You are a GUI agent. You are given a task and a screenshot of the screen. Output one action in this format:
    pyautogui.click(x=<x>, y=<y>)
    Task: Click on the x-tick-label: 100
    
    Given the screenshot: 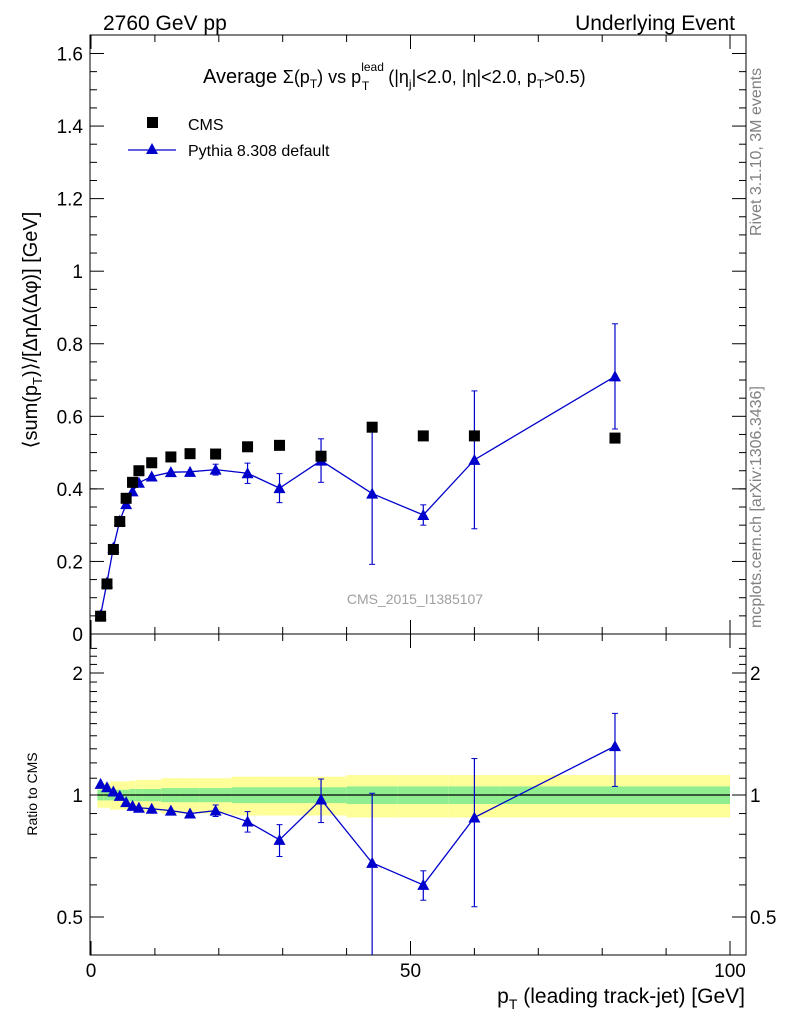 What is the action you would take?
    pyautogui.click(x=730, y=971)
    